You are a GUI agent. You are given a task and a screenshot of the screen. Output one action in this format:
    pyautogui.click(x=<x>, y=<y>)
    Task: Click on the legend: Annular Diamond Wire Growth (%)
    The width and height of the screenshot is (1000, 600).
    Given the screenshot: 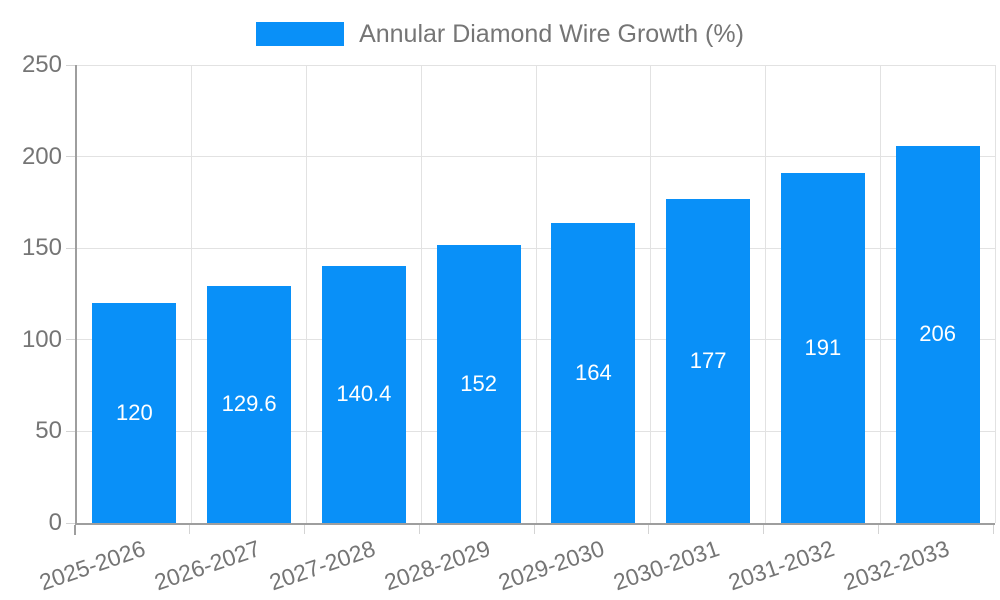 What is the action you would take?
    pyautogui.click(x=500, y=34)
    